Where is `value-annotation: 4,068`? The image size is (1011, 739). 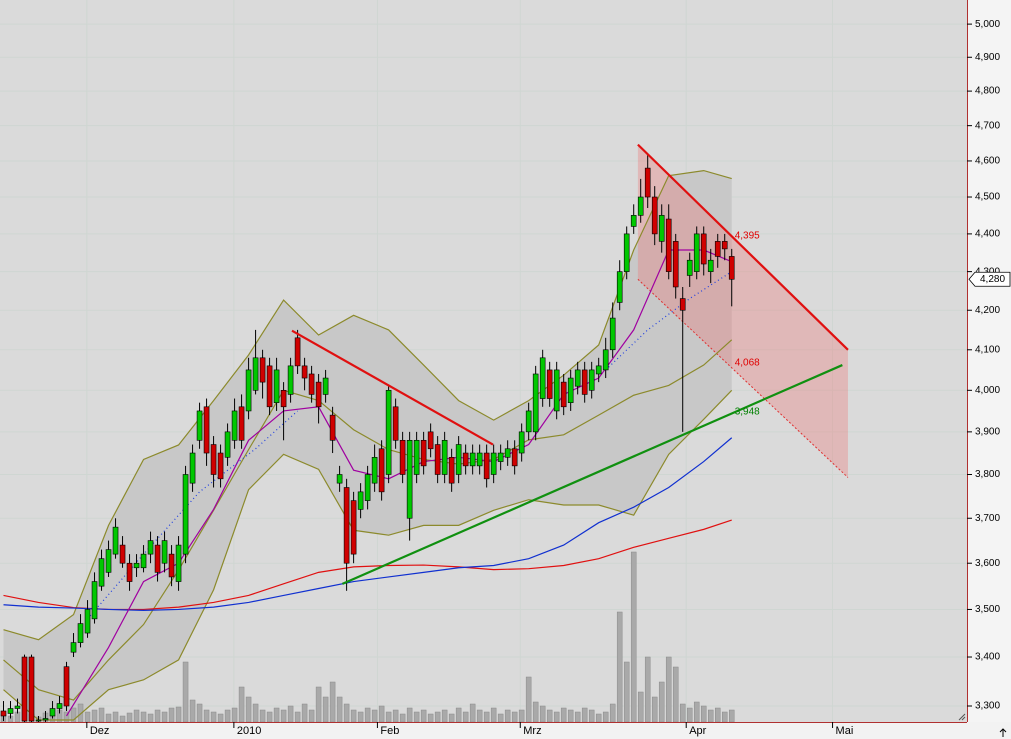 value-annotation: 4,068 is located at coordinates (747, 362).